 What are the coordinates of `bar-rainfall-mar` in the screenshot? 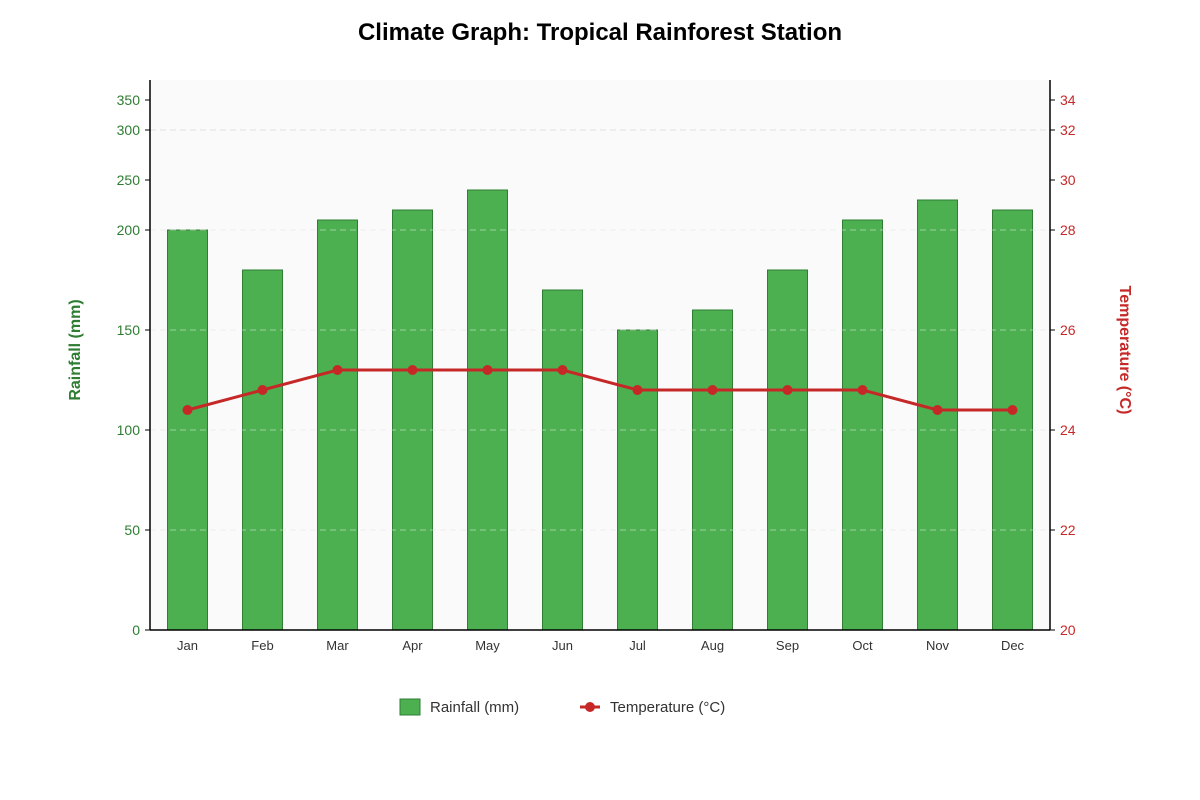 It's located at (337, 425).